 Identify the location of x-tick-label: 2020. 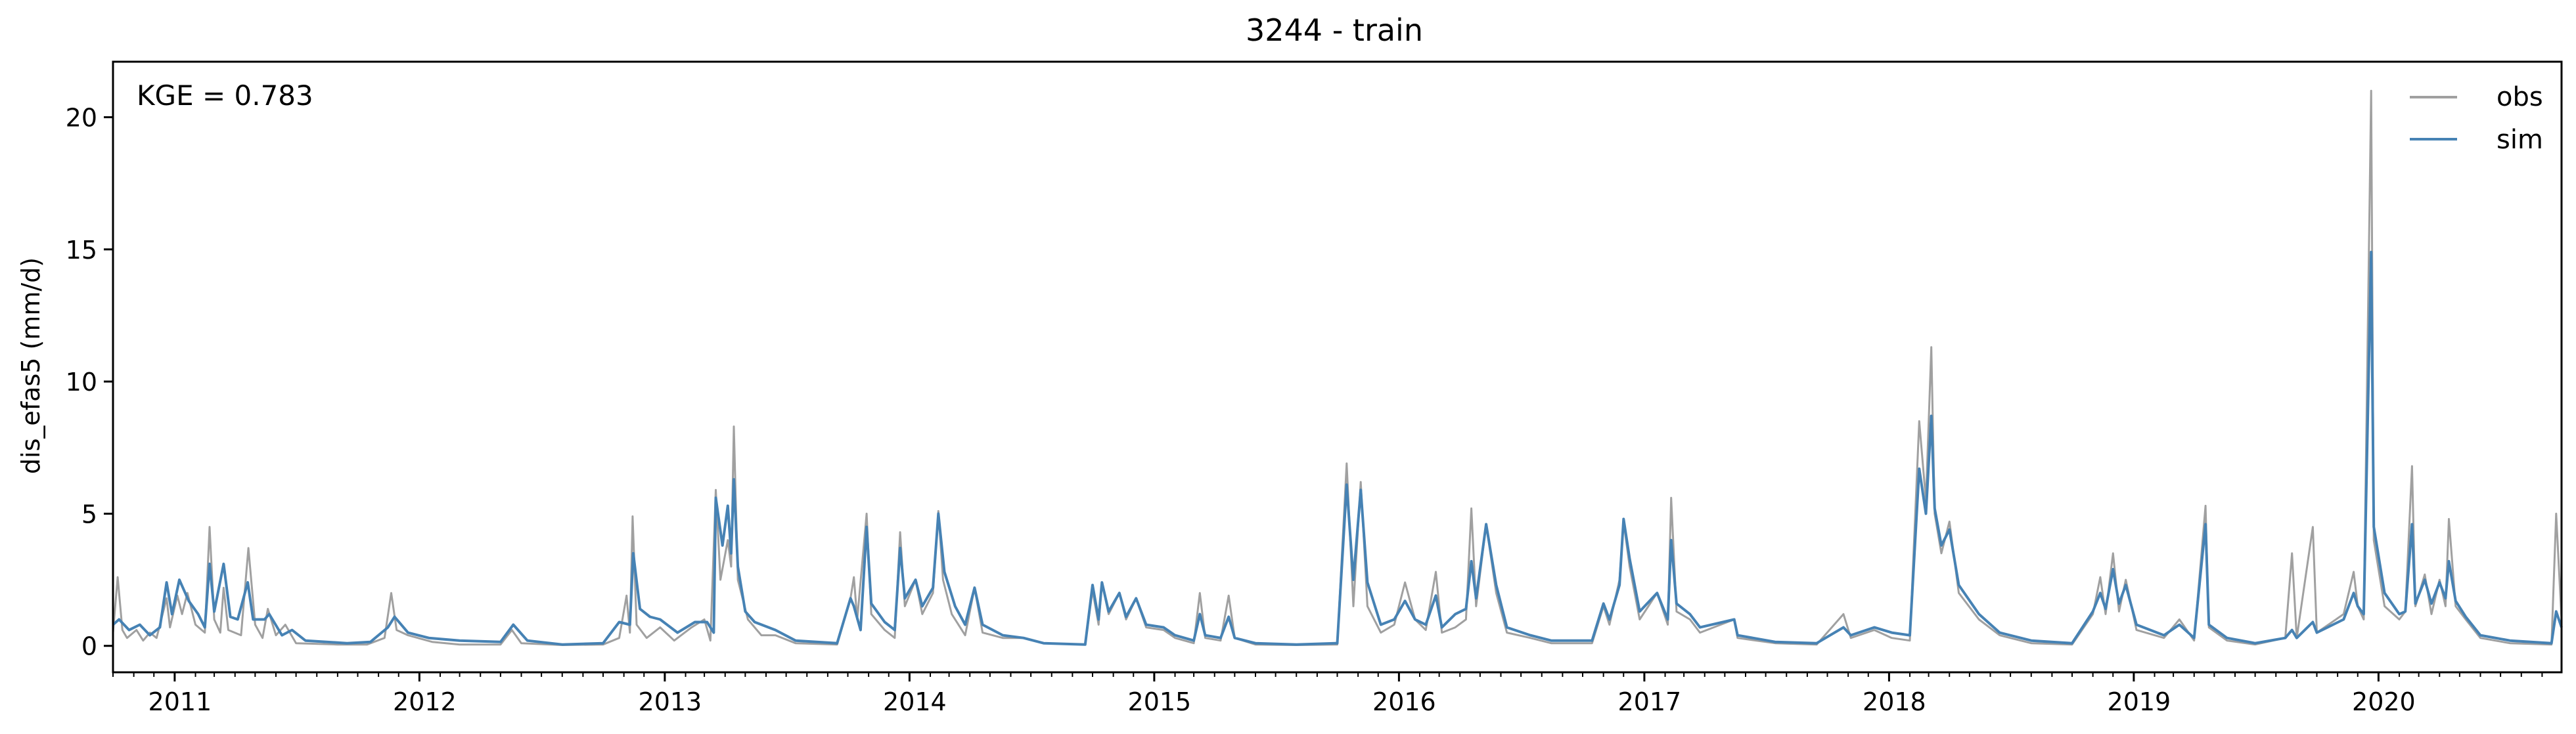
(2384, 701).